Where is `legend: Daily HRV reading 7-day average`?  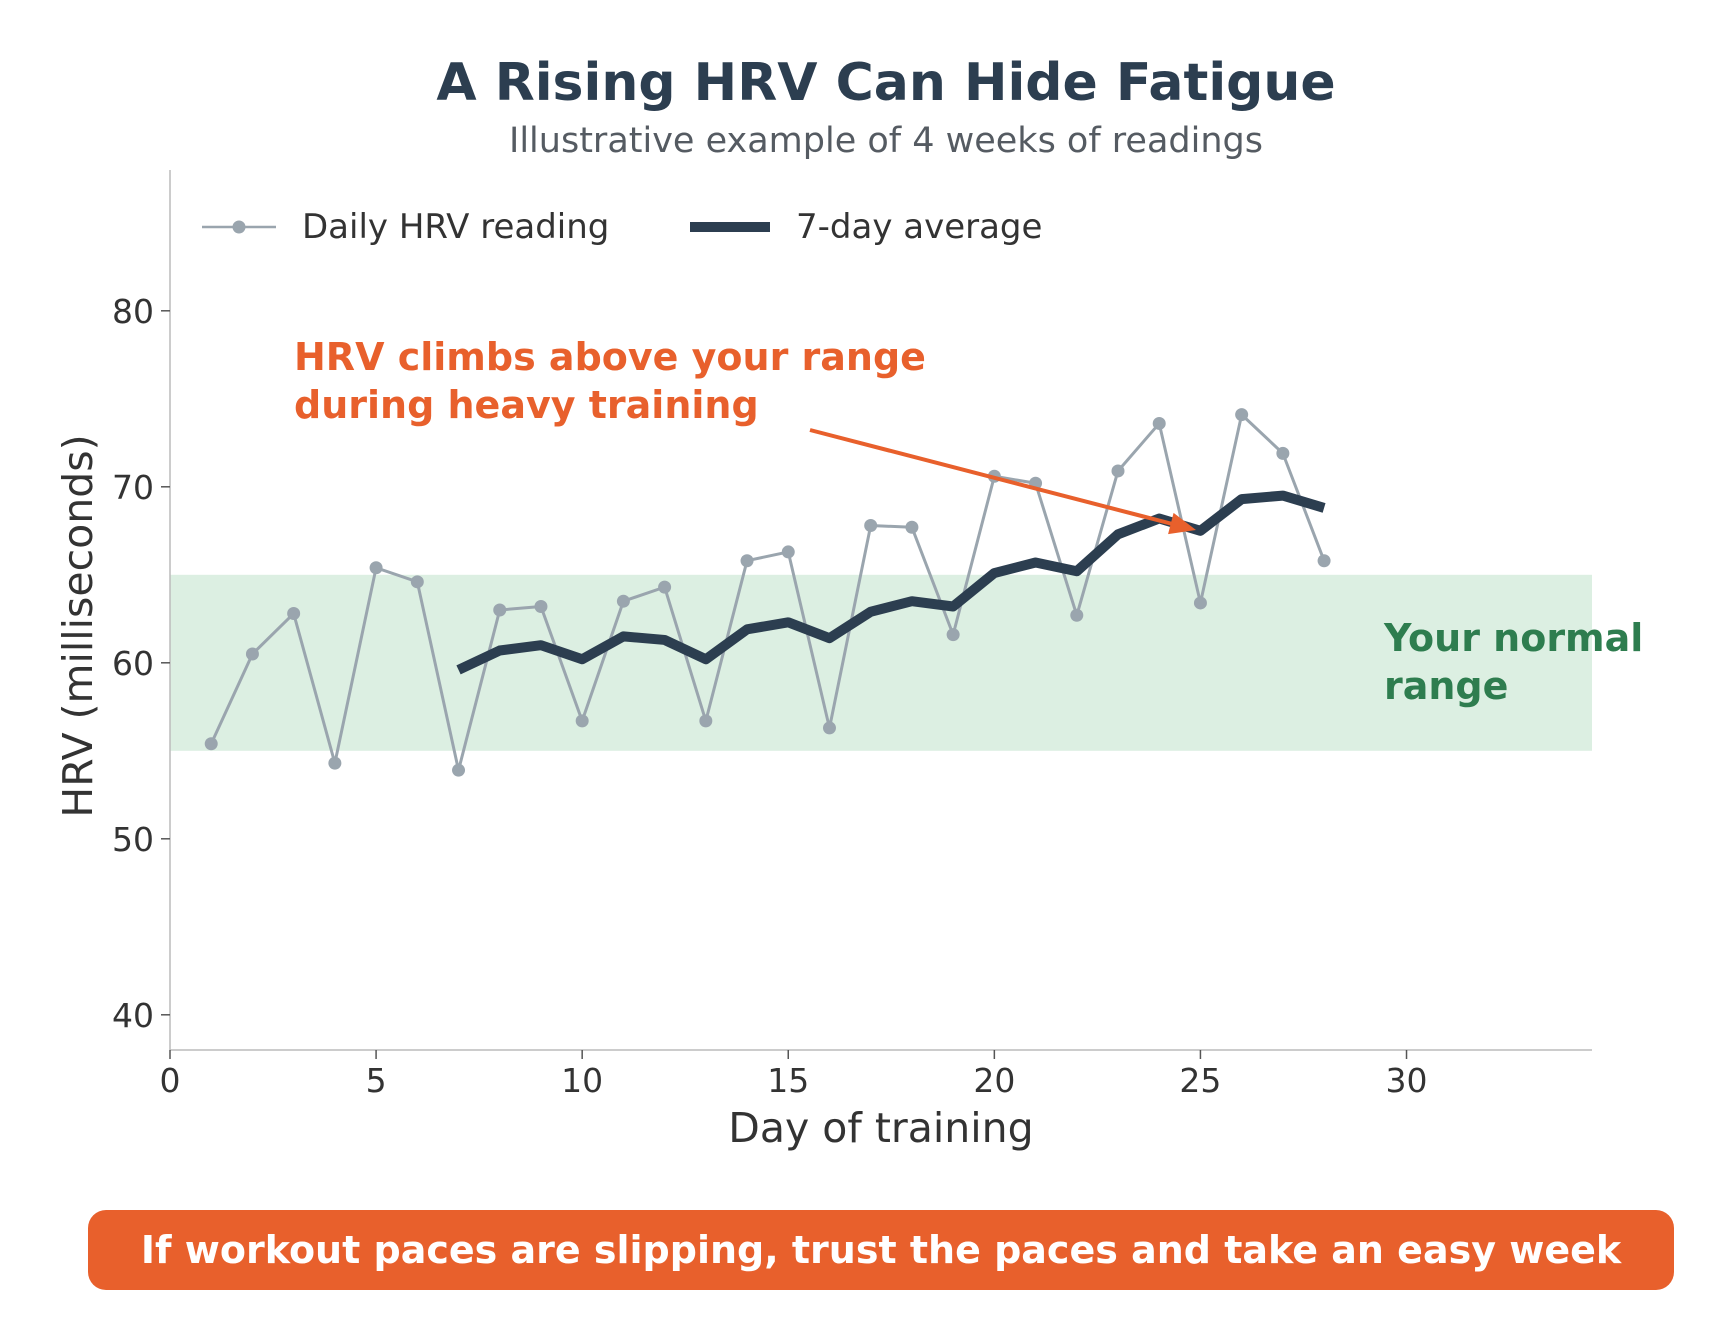
legend: Daily HRV reading 7-day average is located at coordinates (622, 227).